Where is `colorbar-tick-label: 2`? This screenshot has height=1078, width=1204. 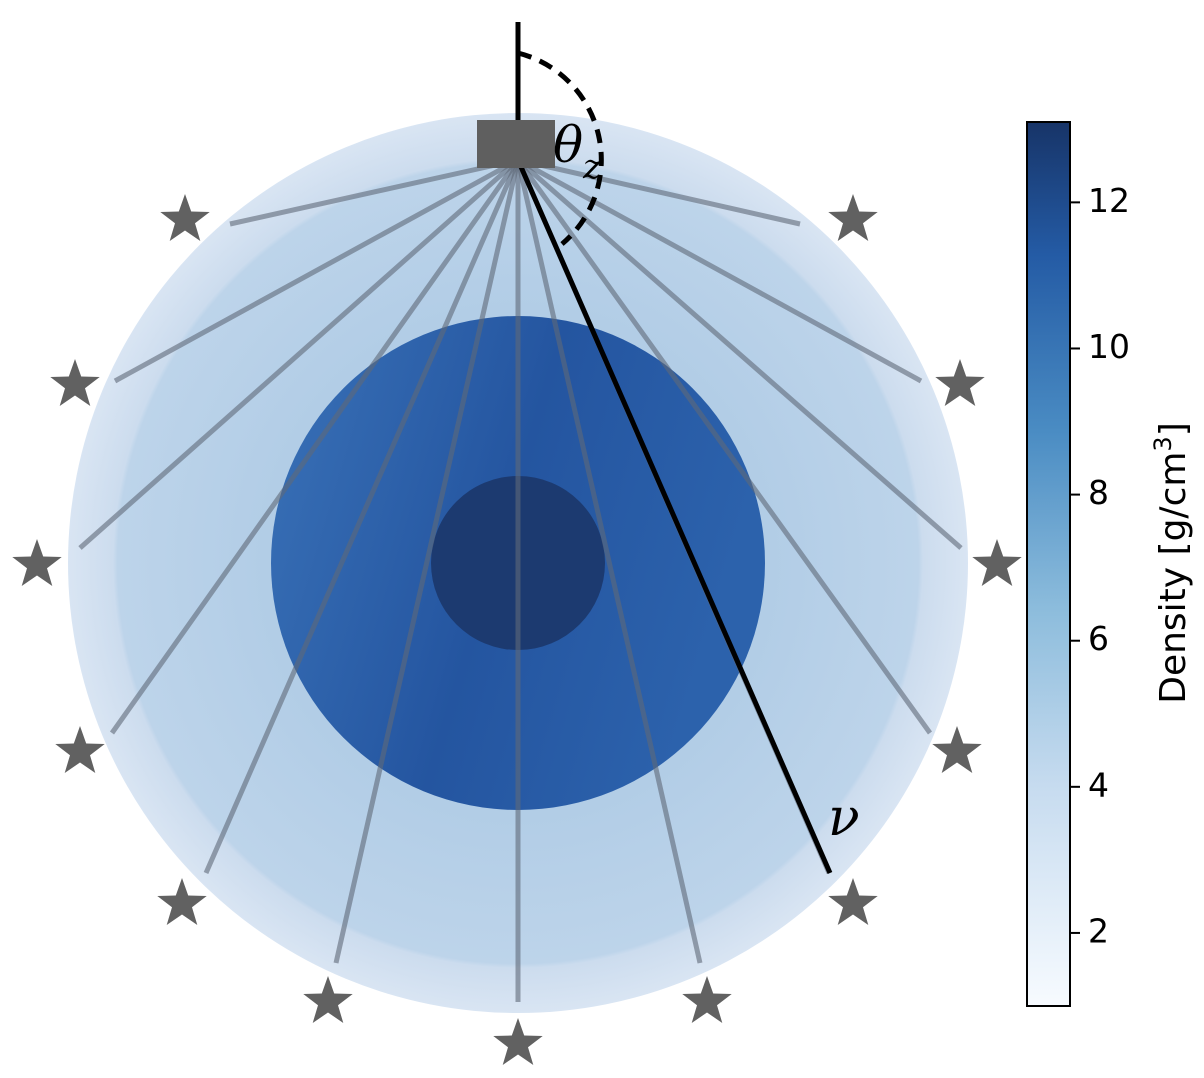
colorbar-tick-label: 2 is located at coordinates (1098, 930).